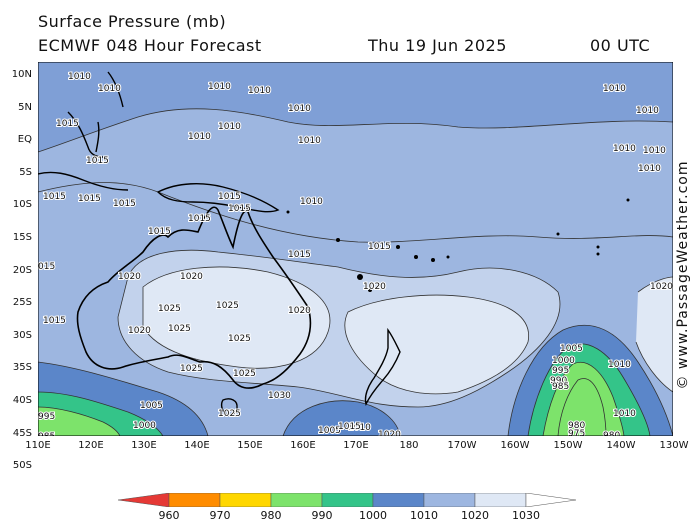  I want to click on lat-label: 30S, so click(22, 335).